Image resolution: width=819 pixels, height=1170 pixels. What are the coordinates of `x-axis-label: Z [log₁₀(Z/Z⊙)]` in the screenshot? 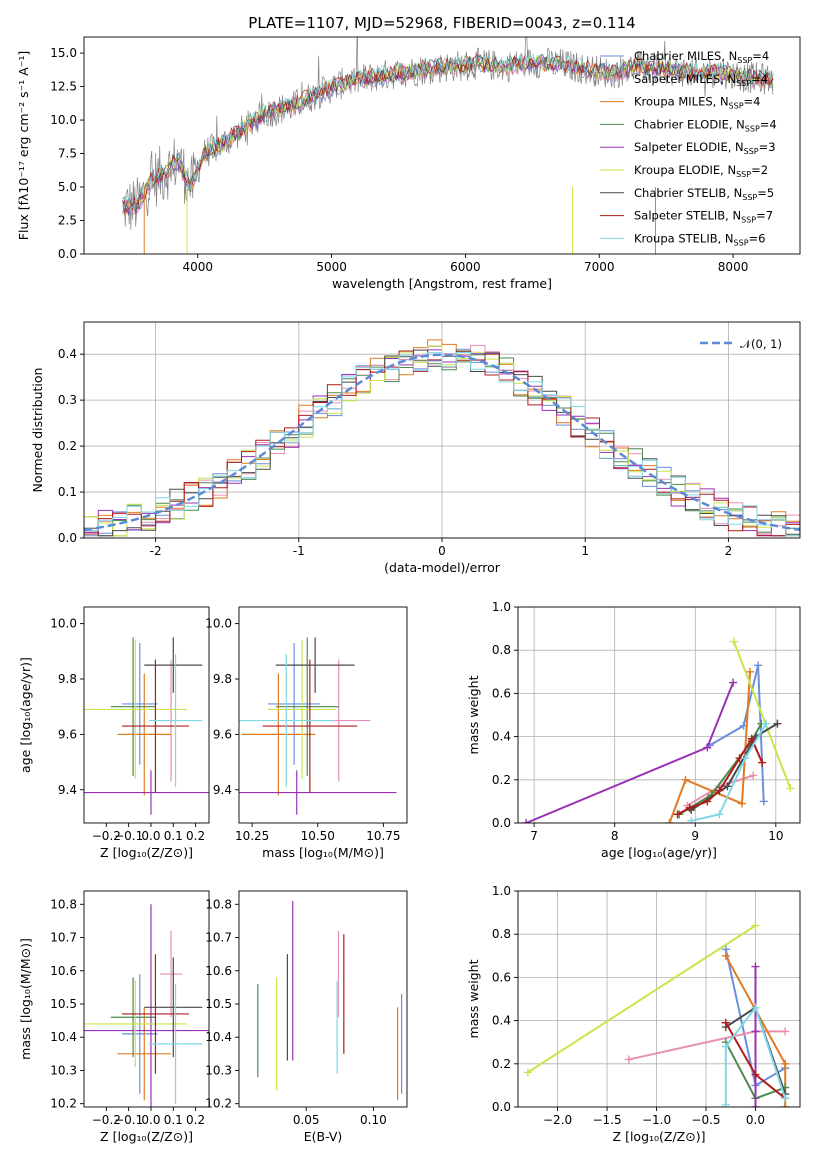 It's located at (659, 1136).